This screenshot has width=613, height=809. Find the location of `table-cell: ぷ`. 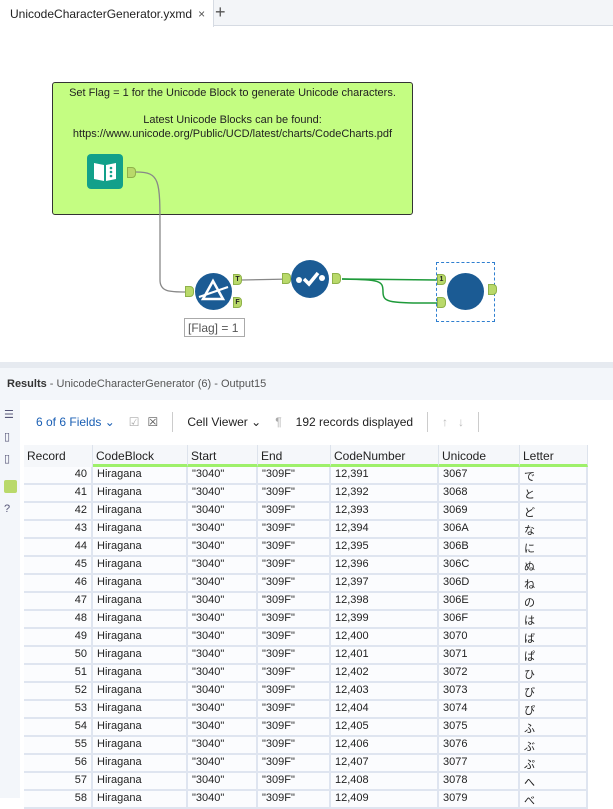

table-cell: ぷ is located at coordinates (554, 764).